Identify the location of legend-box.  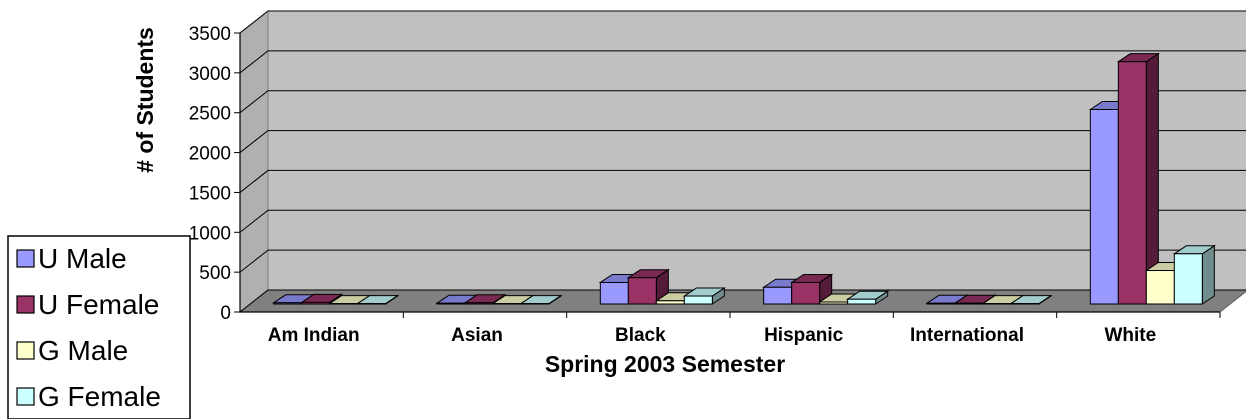
(99, 327).